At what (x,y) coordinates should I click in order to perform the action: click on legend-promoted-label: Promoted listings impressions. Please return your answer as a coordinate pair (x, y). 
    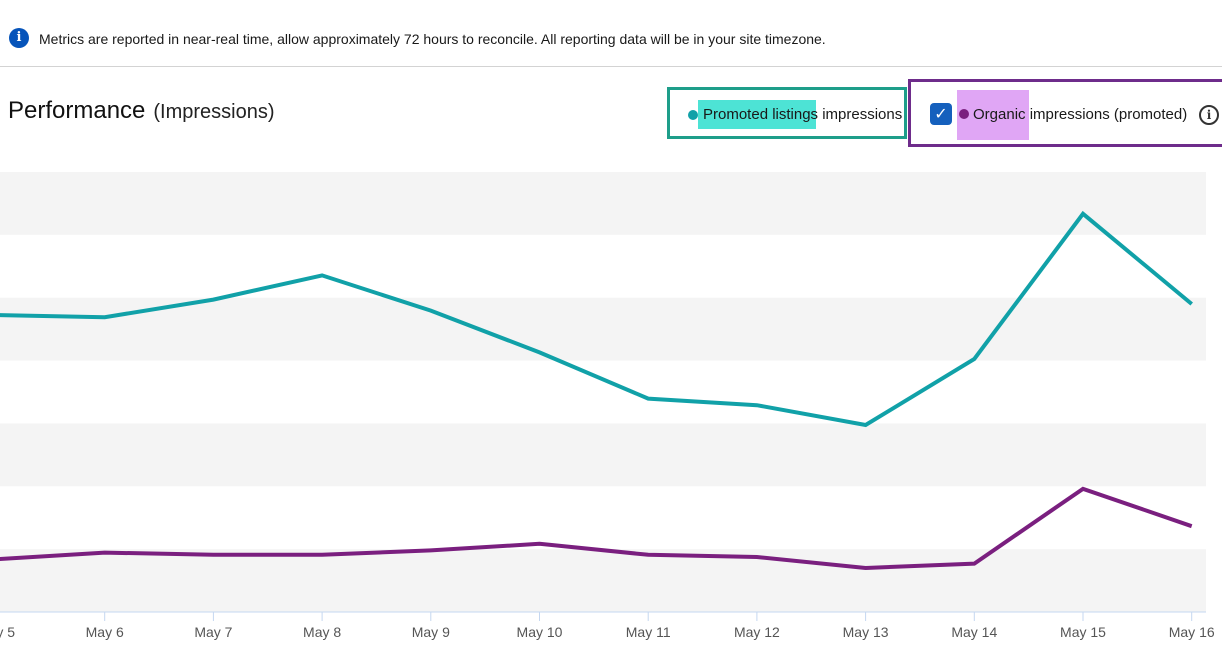
    Looking at the image, I should click on (803, 114).